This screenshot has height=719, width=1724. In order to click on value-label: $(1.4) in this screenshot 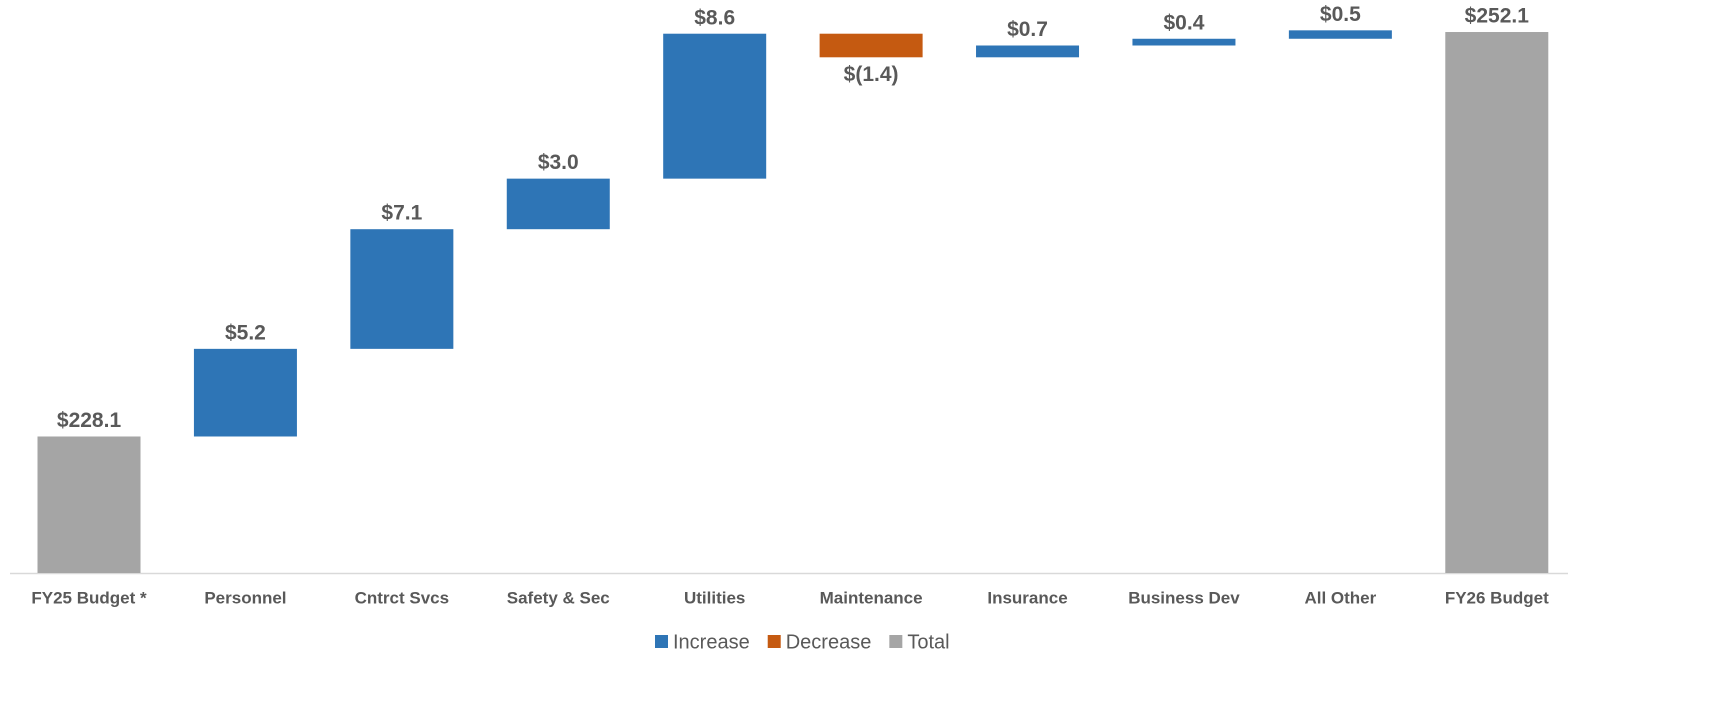, I will do `click(871, 74)`.